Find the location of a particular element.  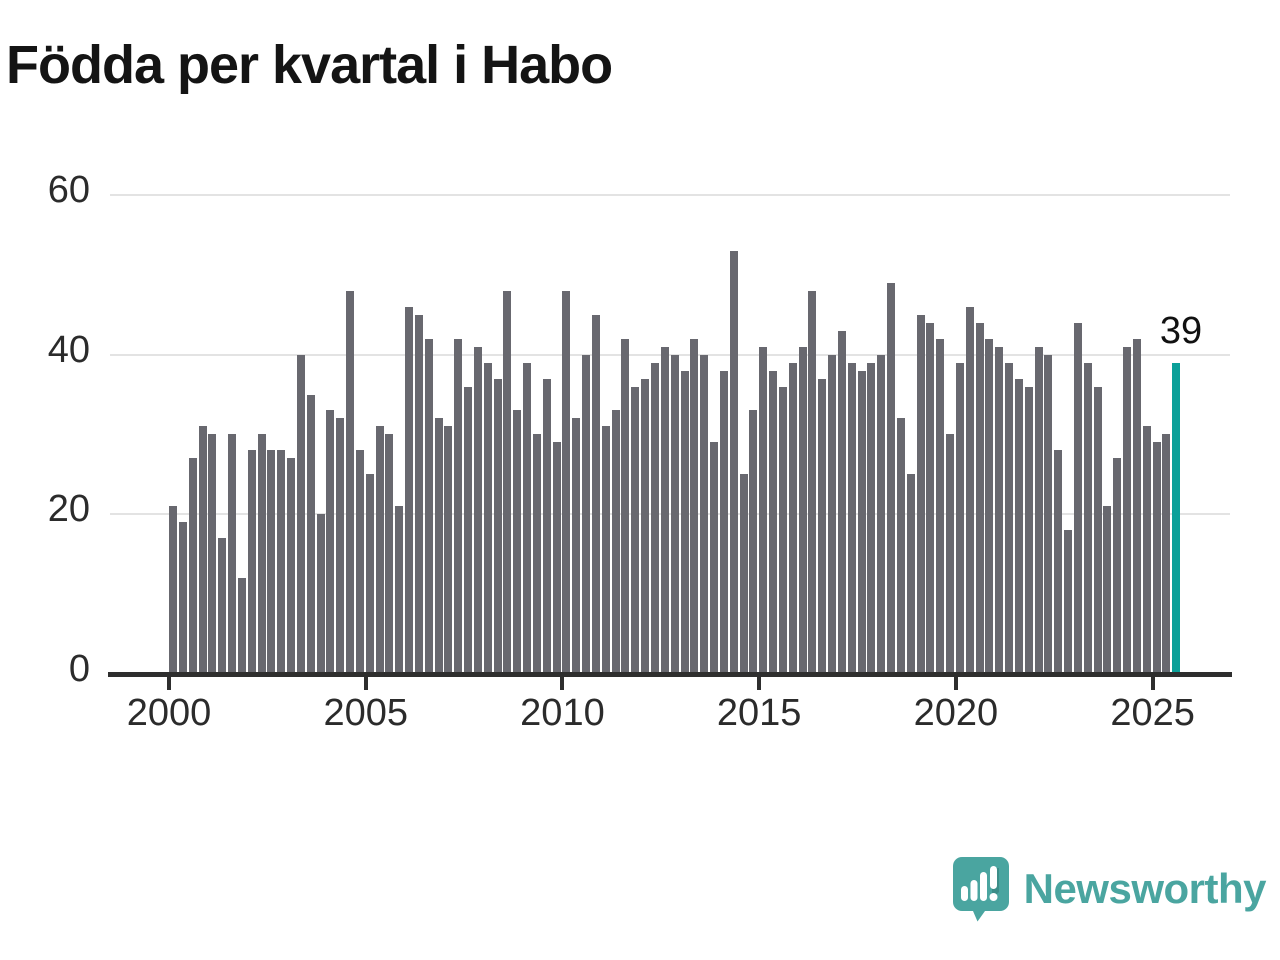

bar-2009q3 is located at coordinates (546, 526).